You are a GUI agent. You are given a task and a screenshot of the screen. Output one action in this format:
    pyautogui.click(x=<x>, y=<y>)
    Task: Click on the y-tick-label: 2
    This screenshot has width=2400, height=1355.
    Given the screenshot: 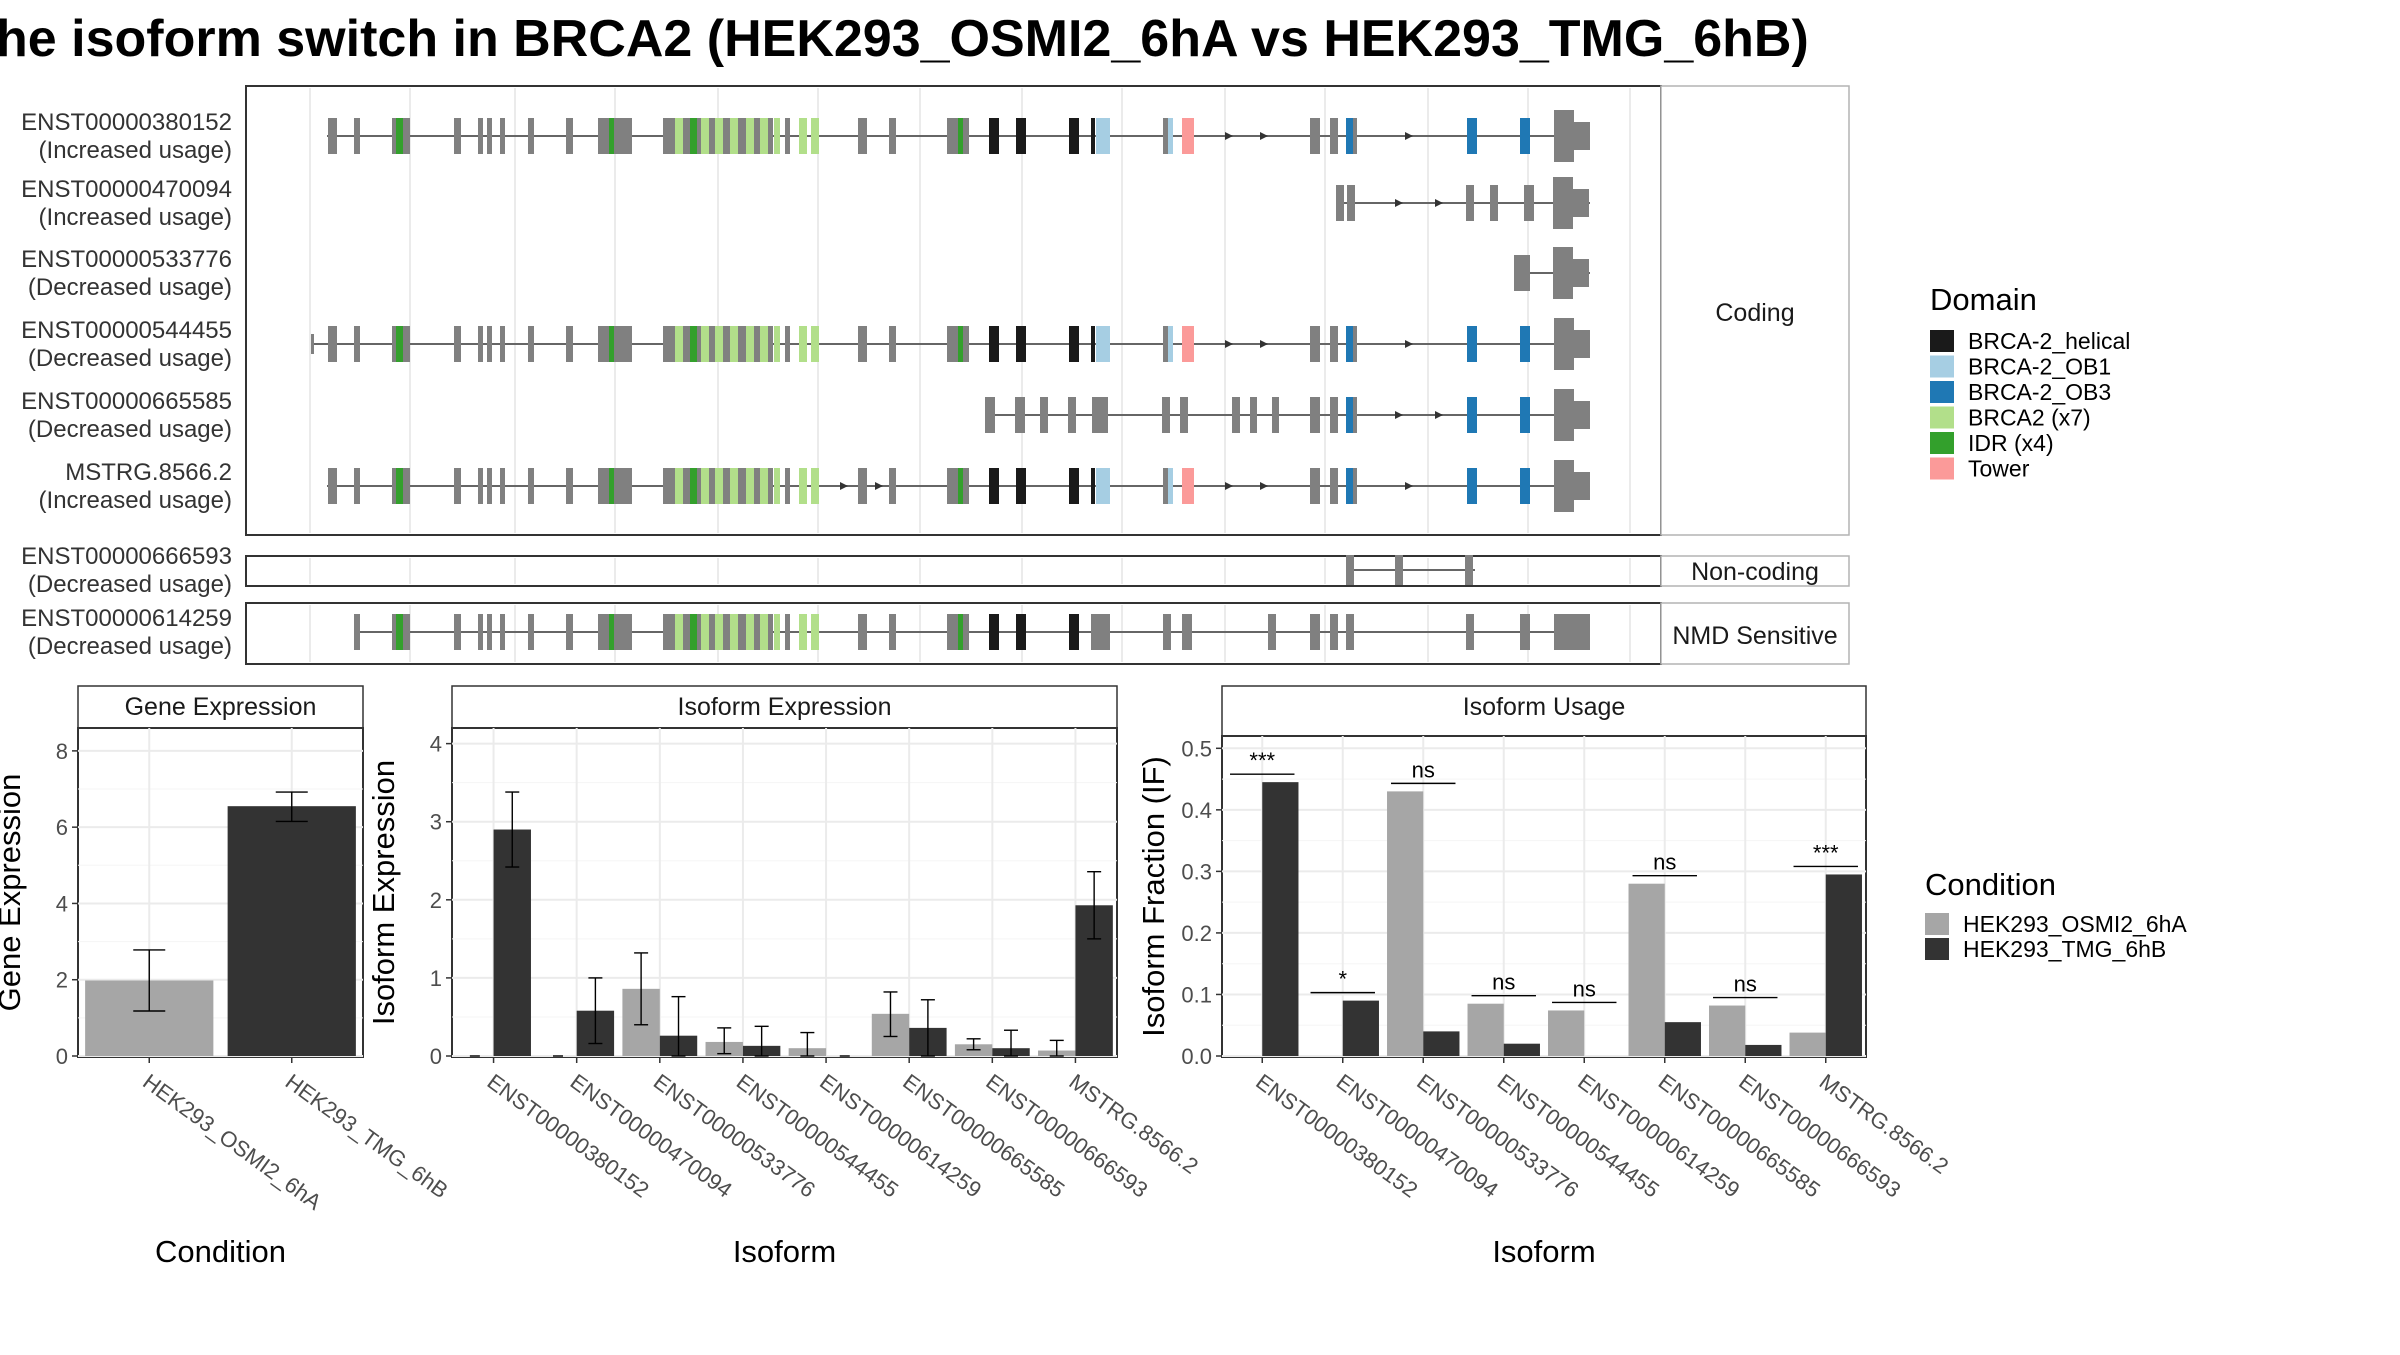 What is the action you would take?
    pyautogui.click(x=62, y=980)
    